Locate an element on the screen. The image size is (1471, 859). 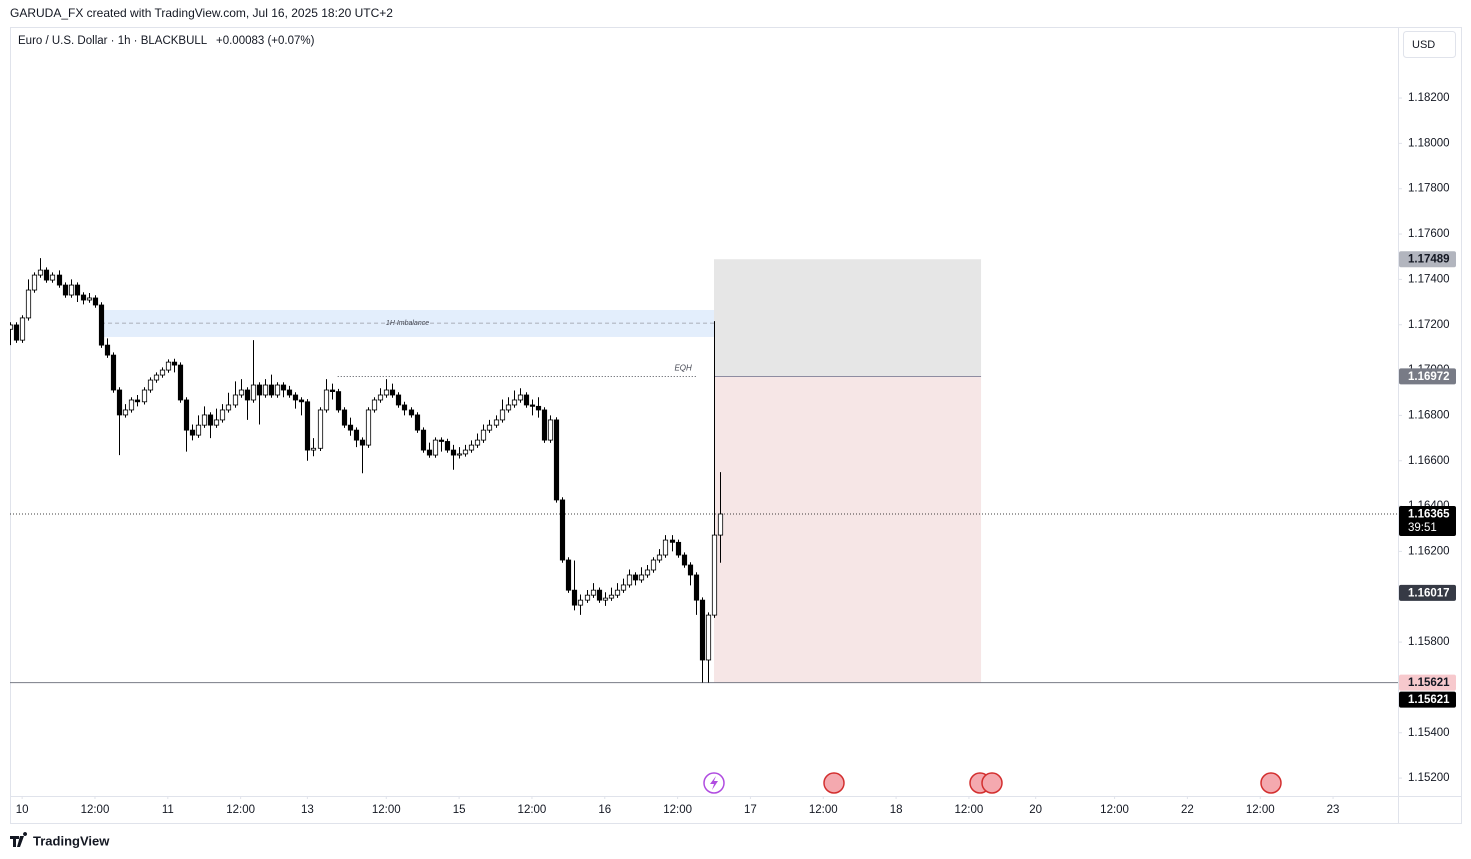
y-tick-label: 1.18200 is located at coordinates (1429, 98).